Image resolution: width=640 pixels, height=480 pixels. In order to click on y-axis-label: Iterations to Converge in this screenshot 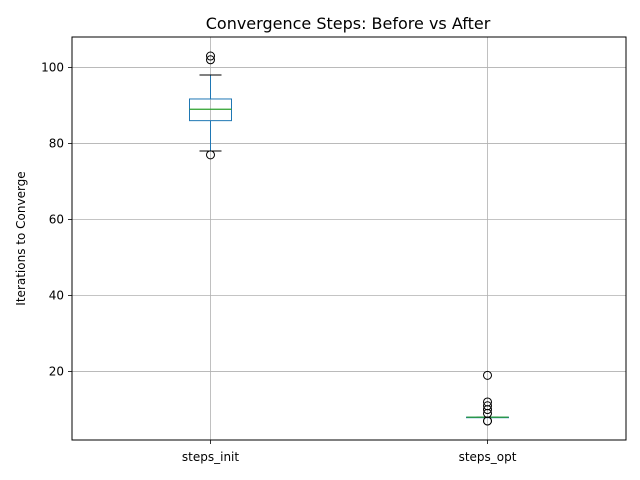, I will do `click(21, 238)`.